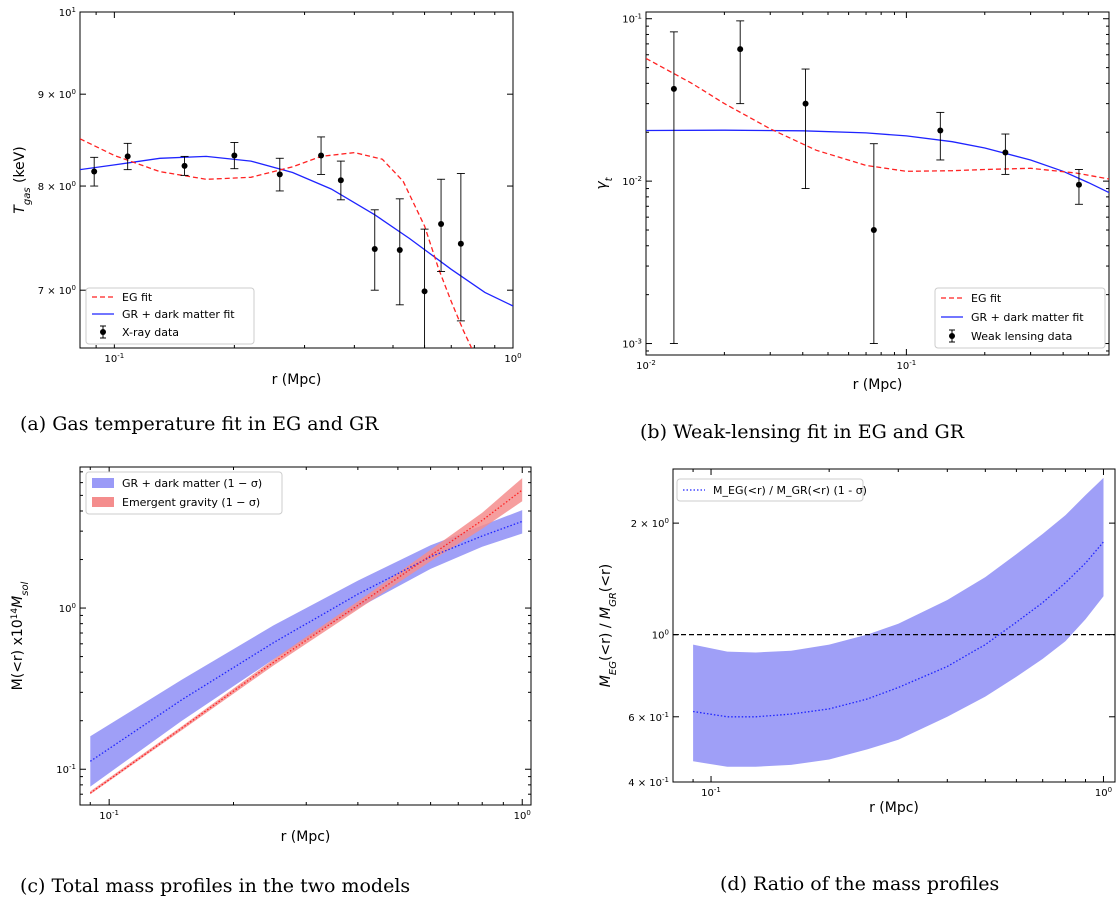 This screenshot has width=1116, height=900. I want to click on ratio-band, so click(898, 622).